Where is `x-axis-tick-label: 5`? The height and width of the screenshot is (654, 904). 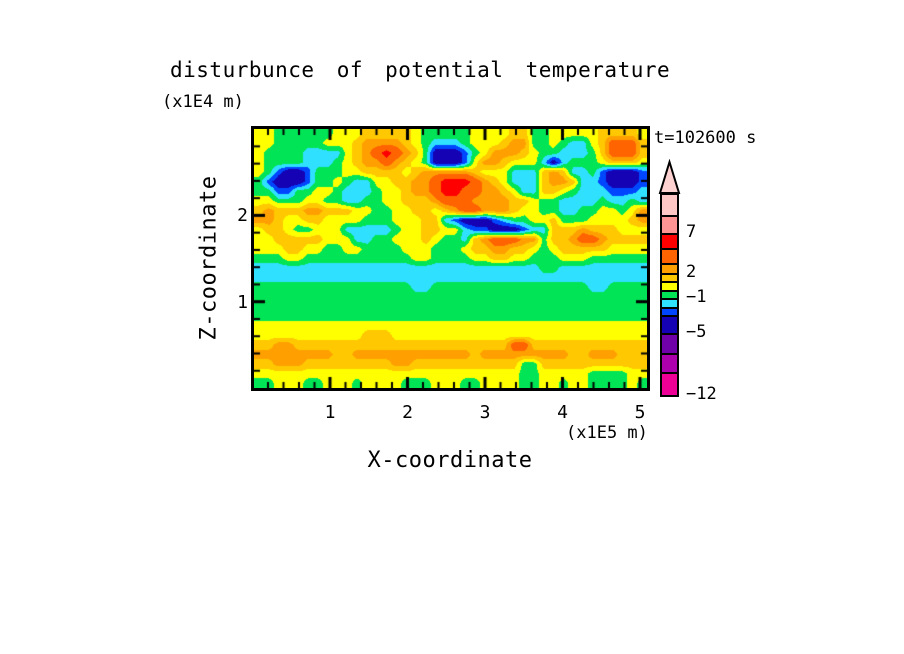
x-axis-tick-label: 5 is located at coordinates (640, 412).